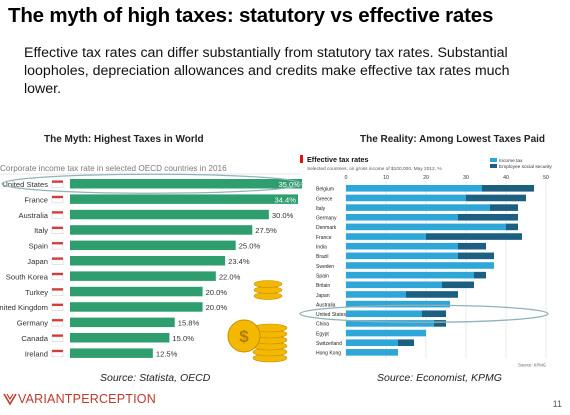 This screenshot has width=570, height=415. Describe the element at coordinates (402, 217) in the screenshot. I see `bar-income-germany` at that location.